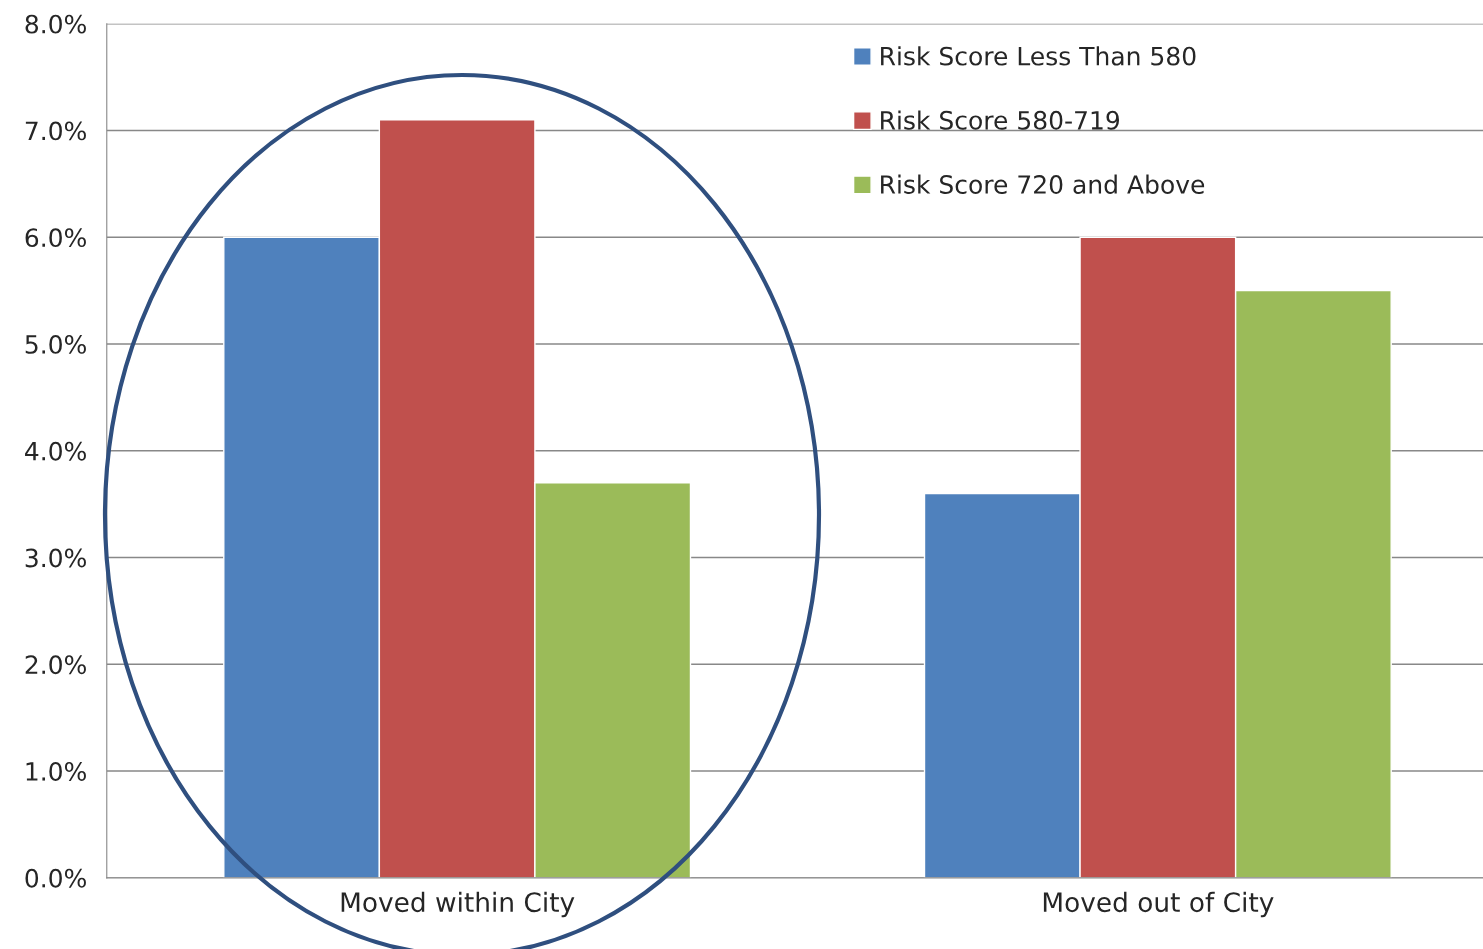 Image resolution: width=1483 pixels, height=949 pixels. Describe the element at coordinates (55, 24) in the screenshot. I see `y-tick-label: 8.0%` at that location.